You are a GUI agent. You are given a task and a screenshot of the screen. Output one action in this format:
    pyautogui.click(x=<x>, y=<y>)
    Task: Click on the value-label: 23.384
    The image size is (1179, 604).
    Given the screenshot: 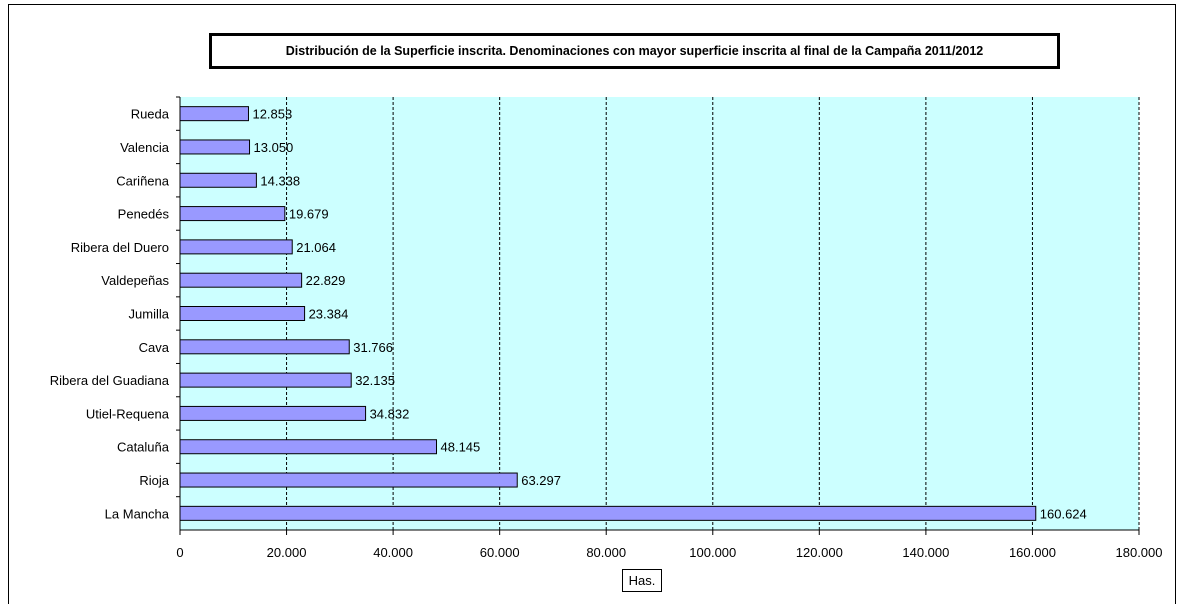 What is the action you would take?
    pyautogui.click(x=329, y=314)
    